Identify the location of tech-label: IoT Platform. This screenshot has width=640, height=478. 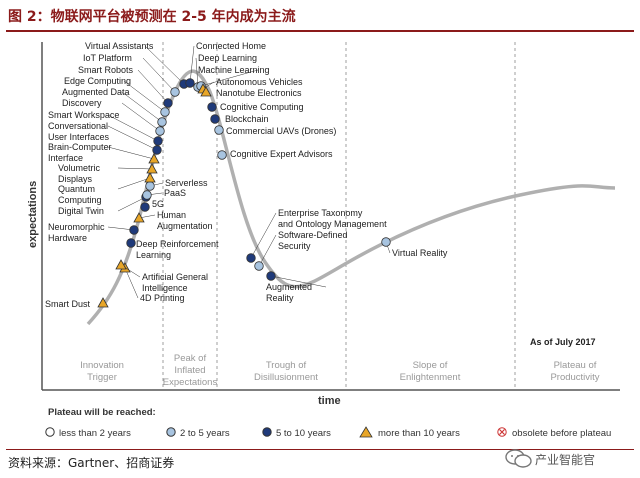
(107, 58).